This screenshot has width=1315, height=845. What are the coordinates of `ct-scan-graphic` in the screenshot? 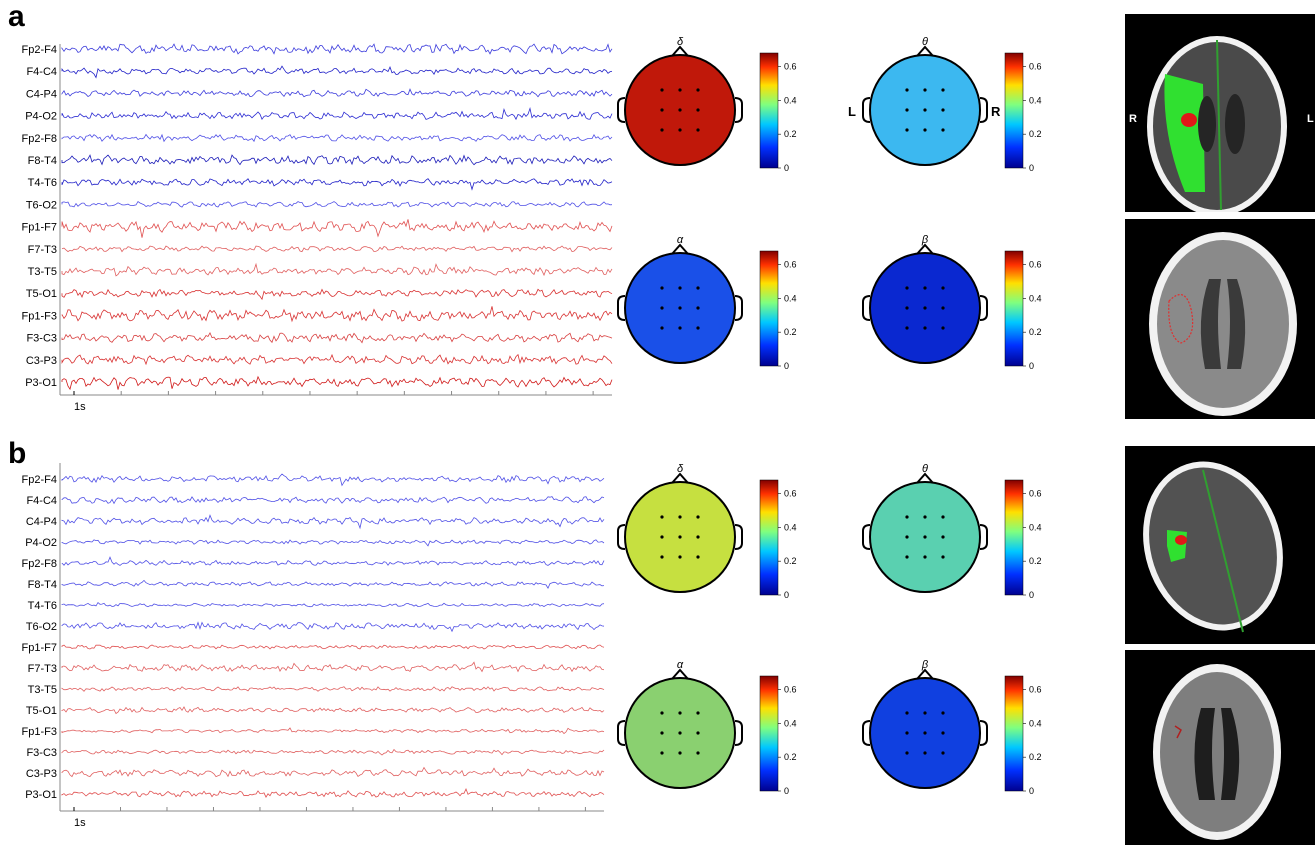 It's located at (1217, 752).